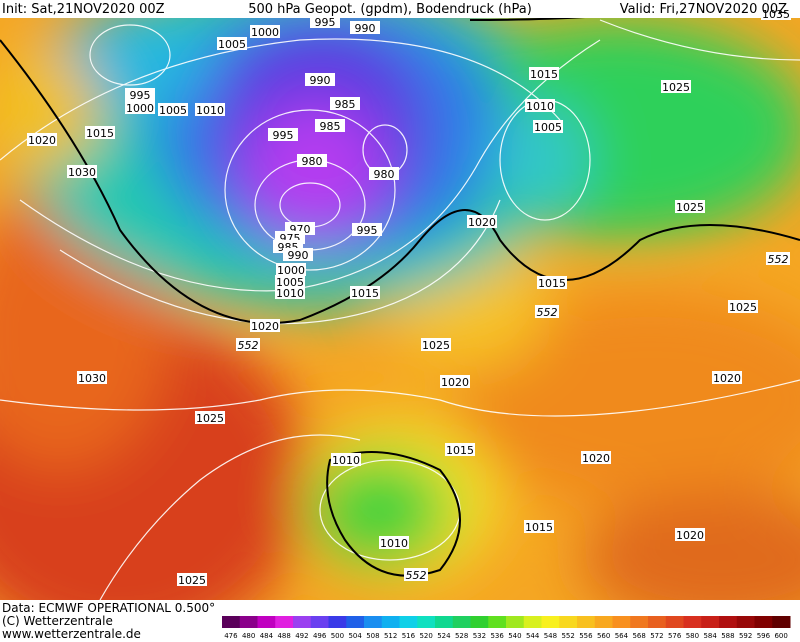 Image resolution: width=800 pixels, height=642 pixels. I want to click on init-time: Init: Sat,21NOV2020 00Z, so click(83, 9).